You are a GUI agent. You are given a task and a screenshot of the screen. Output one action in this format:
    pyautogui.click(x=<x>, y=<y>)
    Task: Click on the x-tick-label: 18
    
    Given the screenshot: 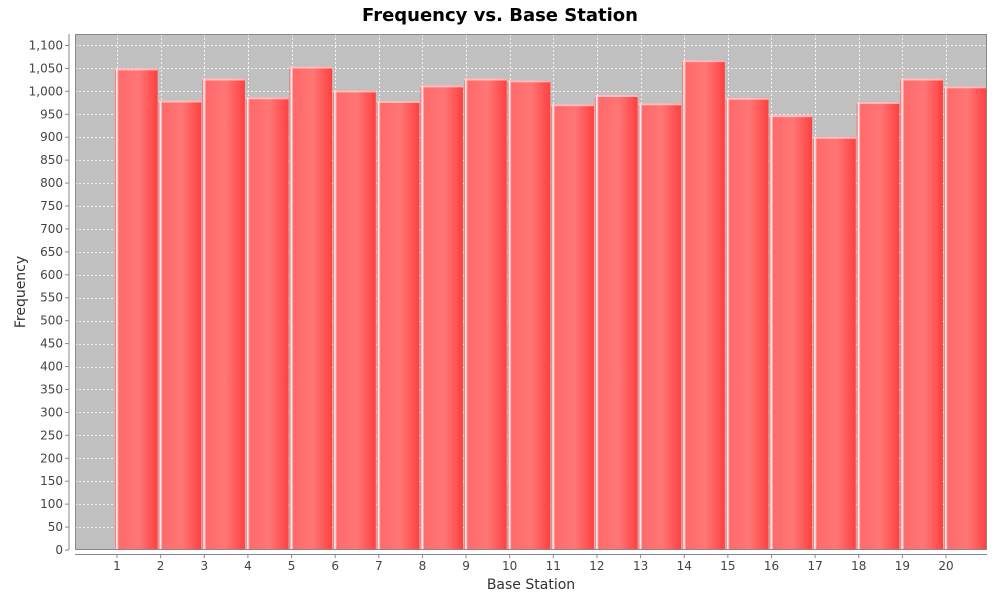 What is the action you would take?
    pyautogui.click(x=858, y=566)
    